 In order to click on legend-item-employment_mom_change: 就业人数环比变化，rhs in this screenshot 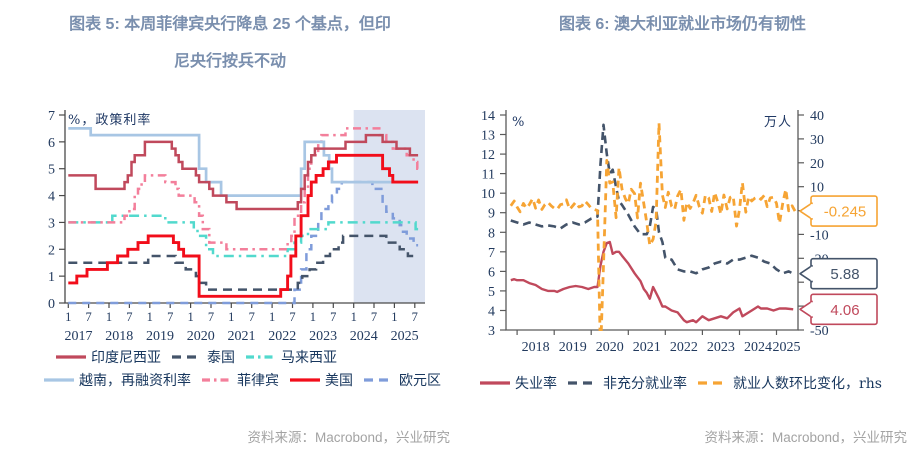, I will do `click(789, 383)`.